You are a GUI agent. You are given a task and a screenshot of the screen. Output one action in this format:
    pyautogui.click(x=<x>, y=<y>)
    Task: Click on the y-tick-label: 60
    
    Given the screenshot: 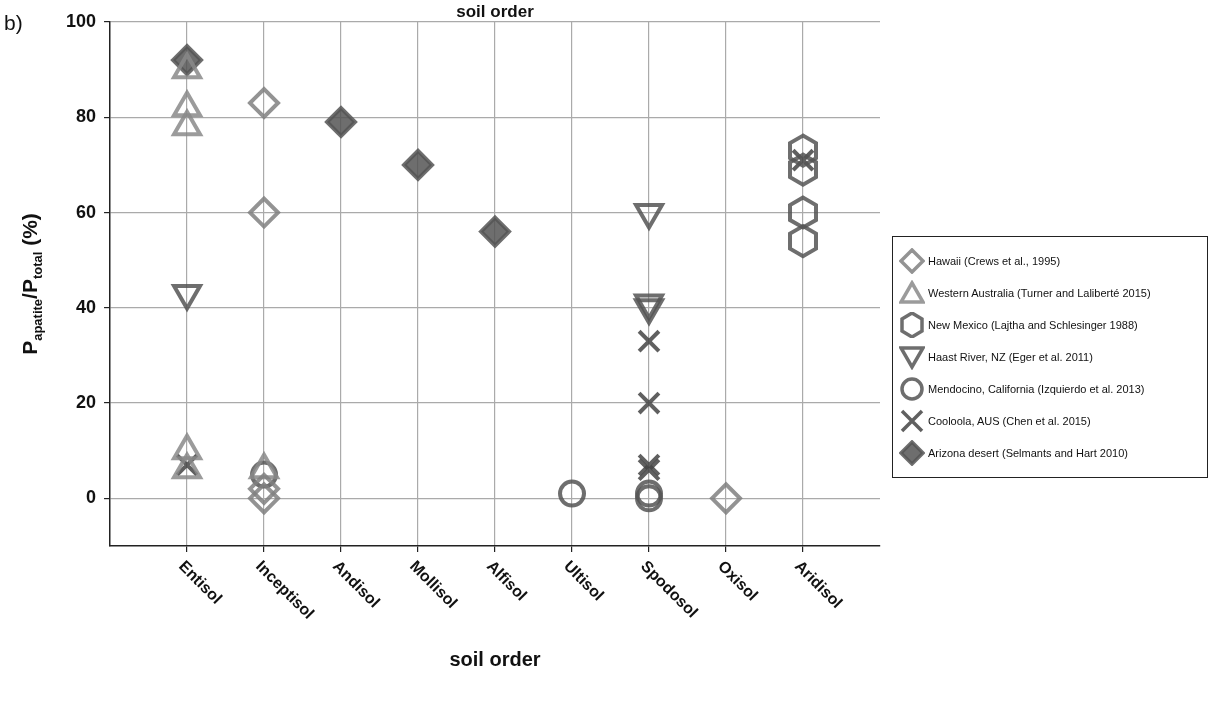 What is the action you would take?
    pyautogui.click(x=86, y=211)
    